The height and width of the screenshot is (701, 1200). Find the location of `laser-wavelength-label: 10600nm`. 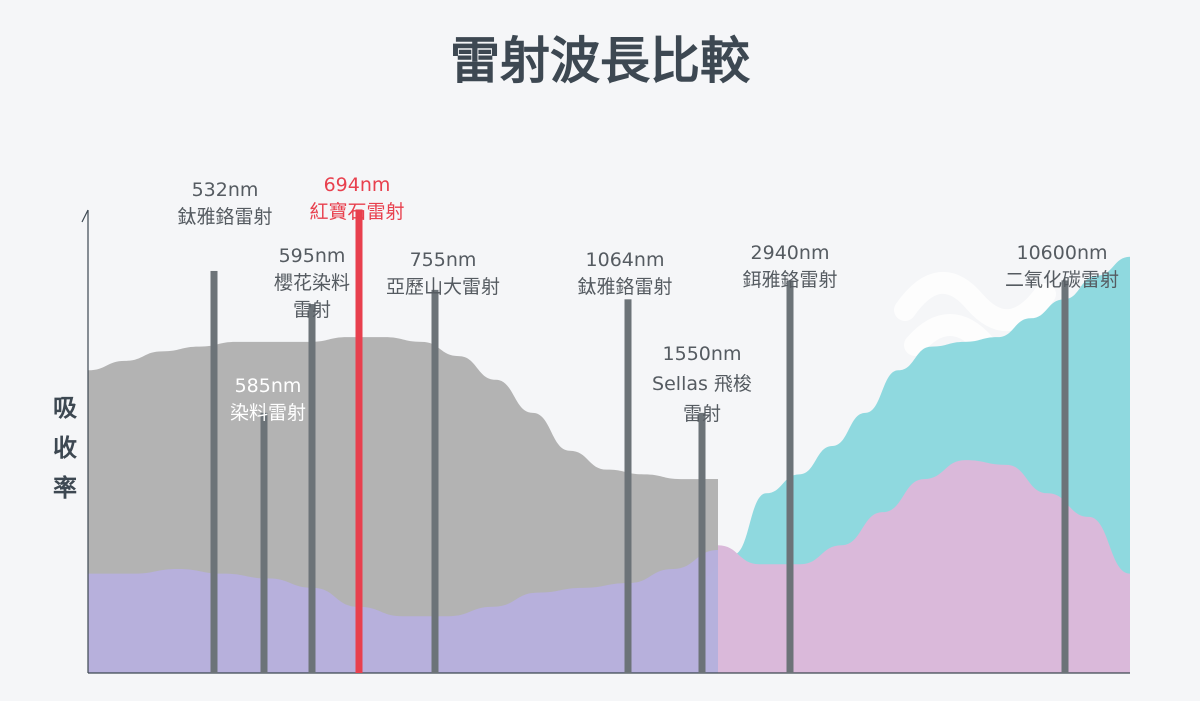

laser-wavelength-label: 10600nm is located at coordinates (1062, 253).